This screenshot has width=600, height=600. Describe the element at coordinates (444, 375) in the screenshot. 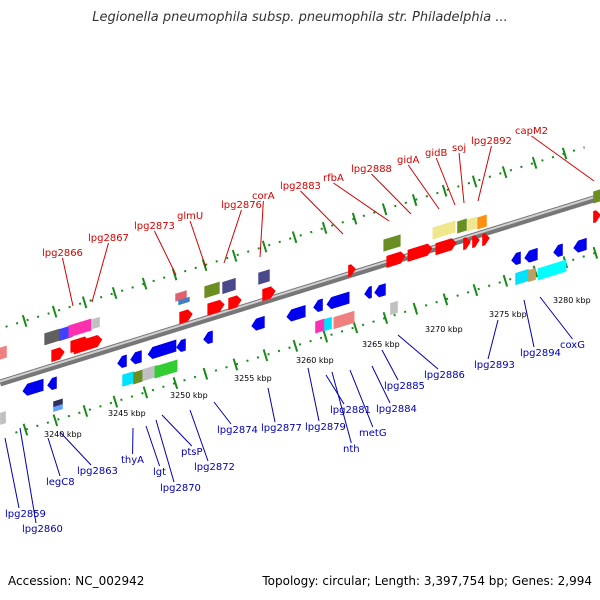

I see `bottom-gene-label: lpg2886` at that location.